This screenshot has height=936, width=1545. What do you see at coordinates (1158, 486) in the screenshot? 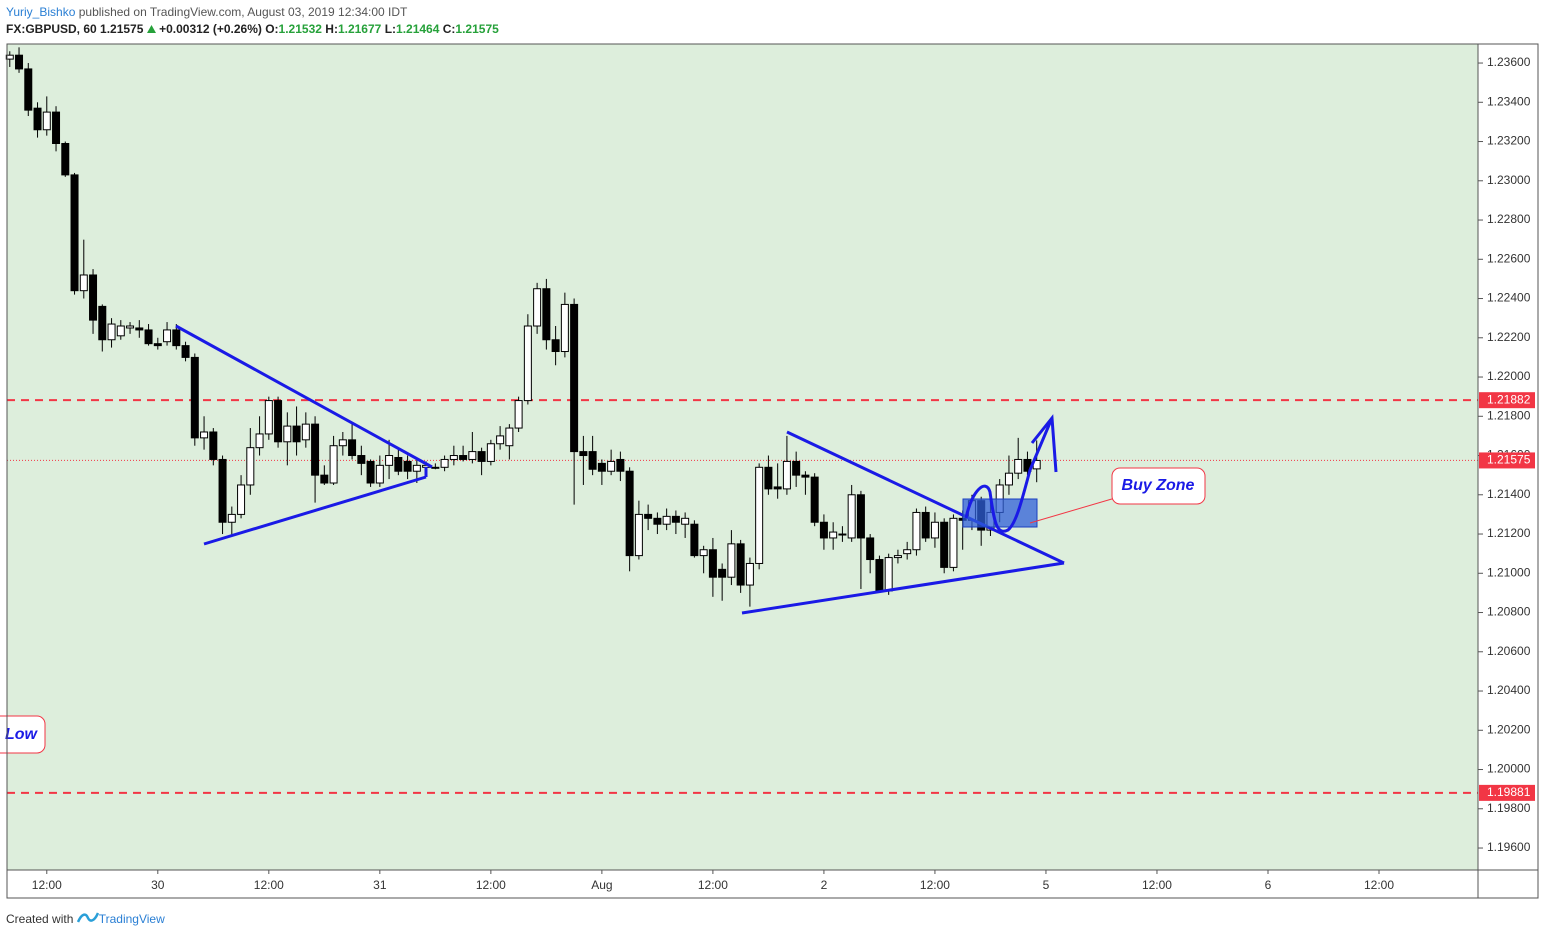
I see `callout-box` at bounding box center [1158, 486].